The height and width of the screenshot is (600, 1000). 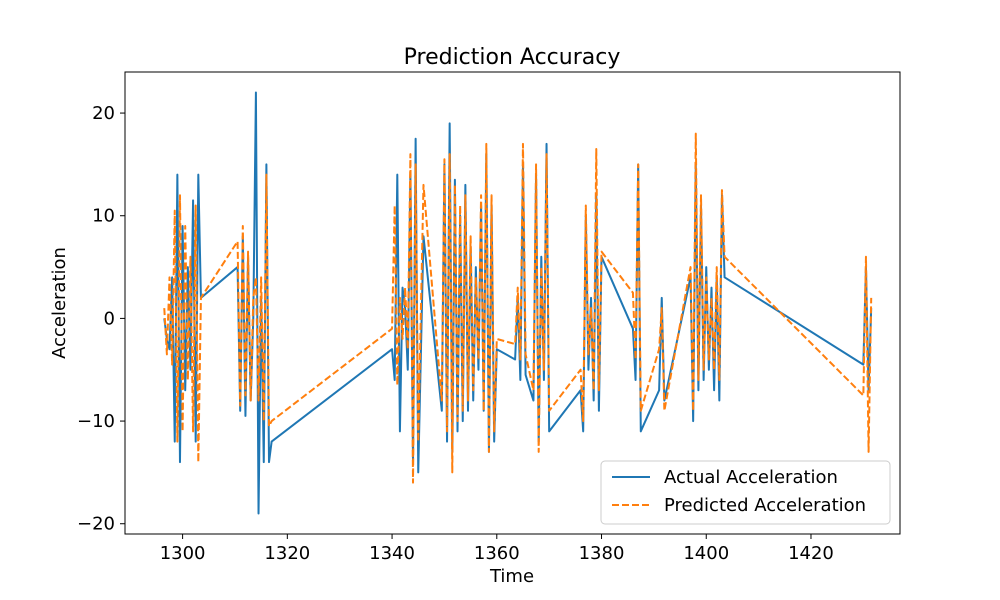 I want to click on x-axis: 1300 1320 1340 1360 1380 1400 1420, so click(x=497, y=549).